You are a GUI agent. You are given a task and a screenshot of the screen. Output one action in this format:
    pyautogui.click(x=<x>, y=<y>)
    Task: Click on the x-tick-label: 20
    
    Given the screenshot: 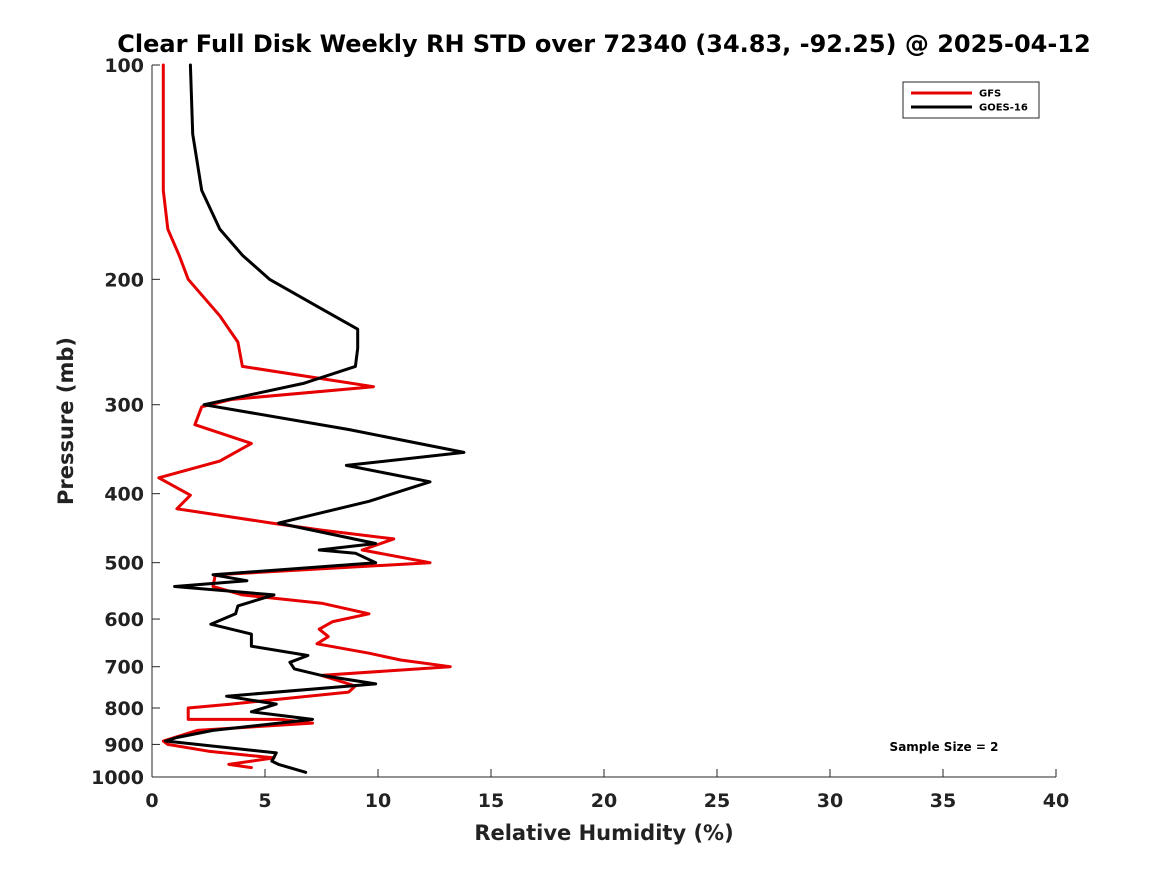 What is the action you would take?
    pyautogui.click(x=604, y=801)
    